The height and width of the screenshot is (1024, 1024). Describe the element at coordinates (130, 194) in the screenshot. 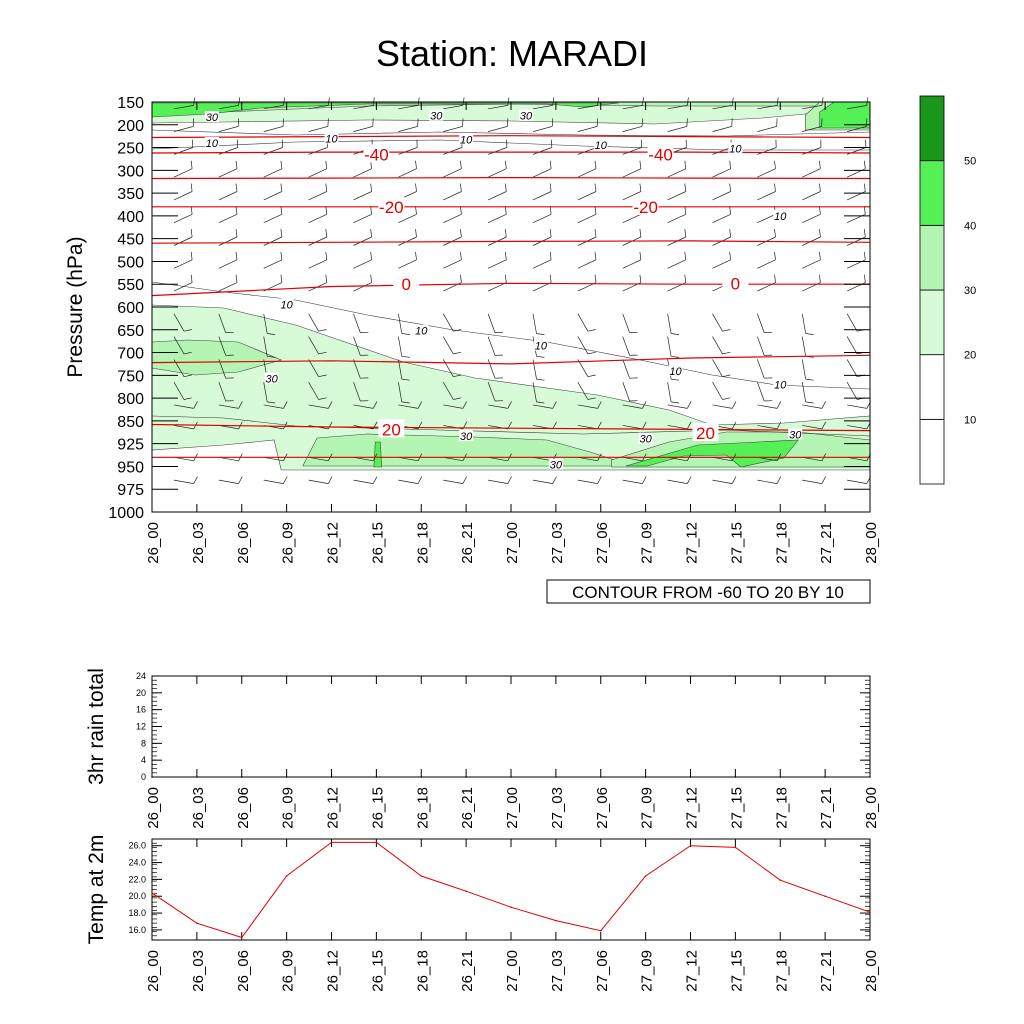

I see `y-tick-label: 350` at that location.